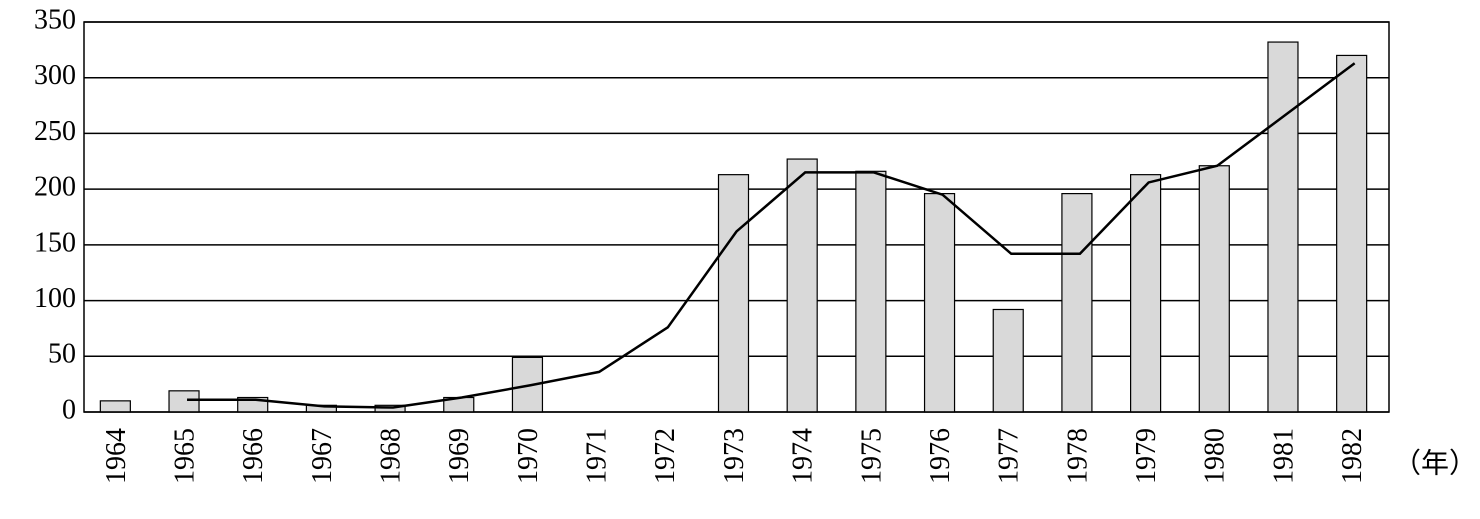  What do you see at coordinates (940, 456) in the screenshot?
I see `x-tick-label: 1976` at bounding box center [940, 456].